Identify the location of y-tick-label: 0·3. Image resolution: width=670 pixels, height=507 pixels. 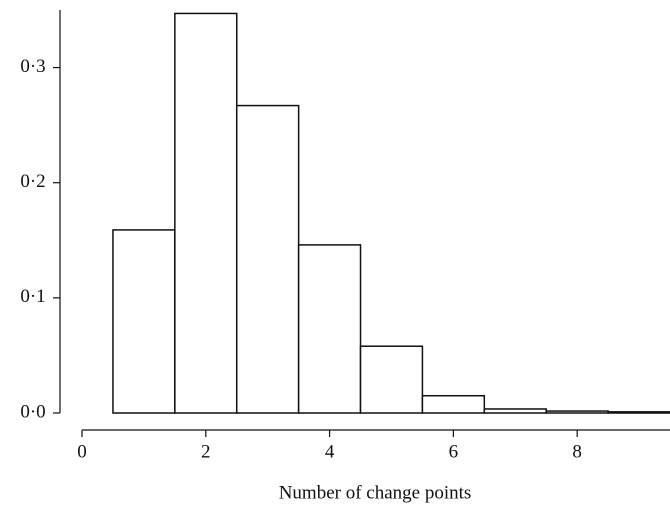
(32, 66).